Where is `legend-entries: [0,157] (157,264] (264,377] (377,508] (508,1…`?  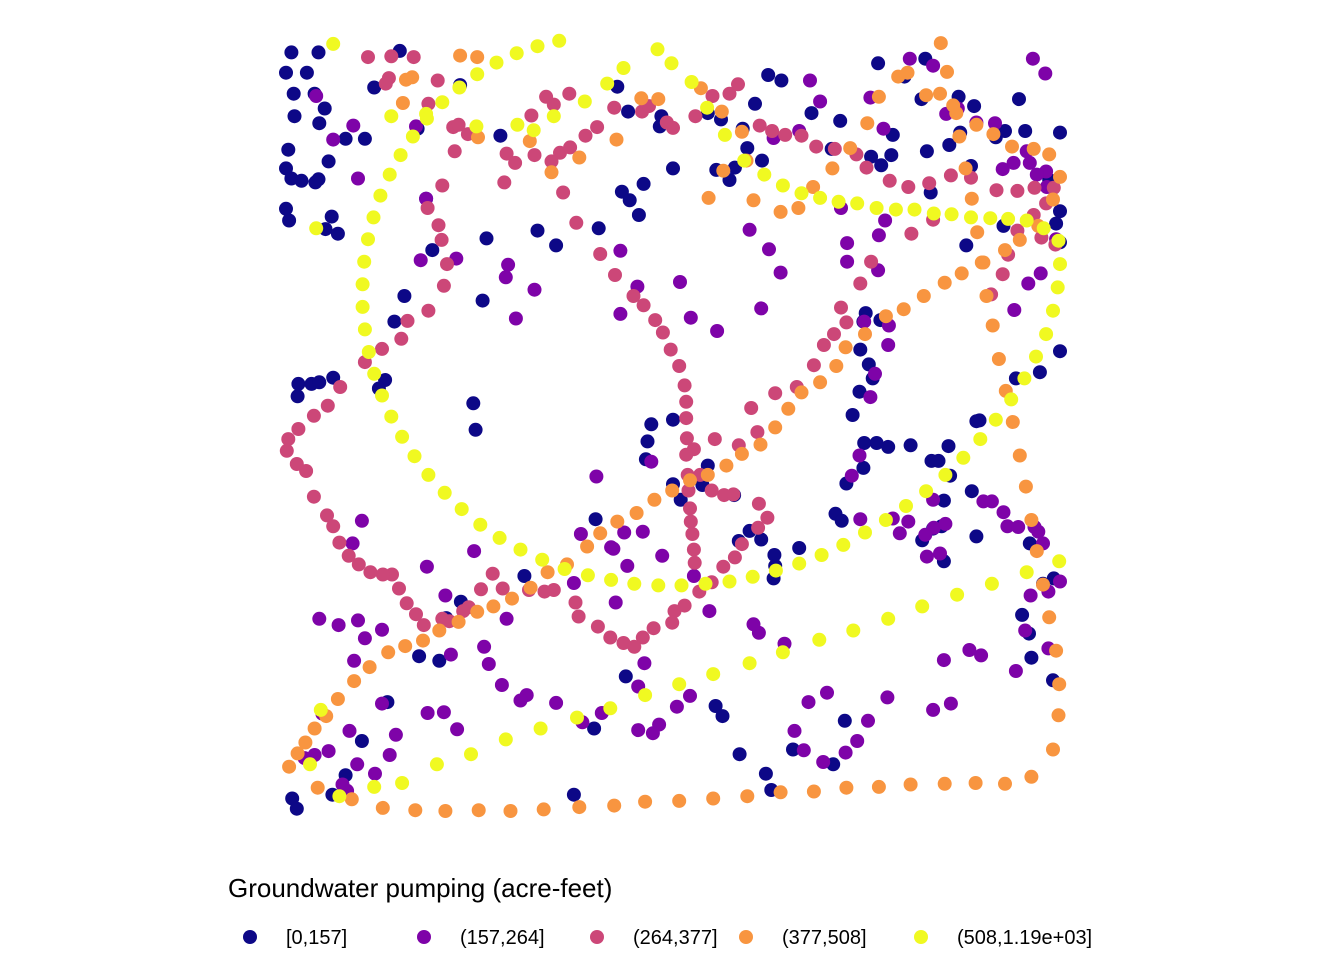
legend-entries: [0,157] (157,264] (264,377] (377,508] (508,1… is located at coordinates (667, 938).